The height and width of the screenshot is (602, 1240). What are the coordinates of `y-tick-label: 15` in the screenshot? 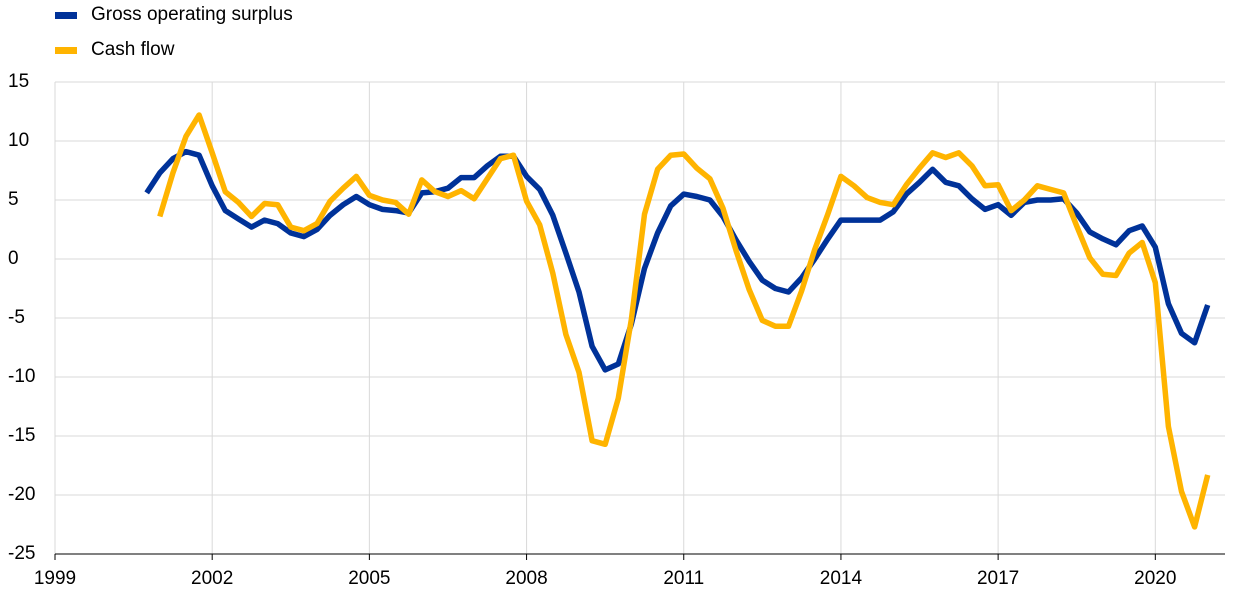 It's located at (18, 81).